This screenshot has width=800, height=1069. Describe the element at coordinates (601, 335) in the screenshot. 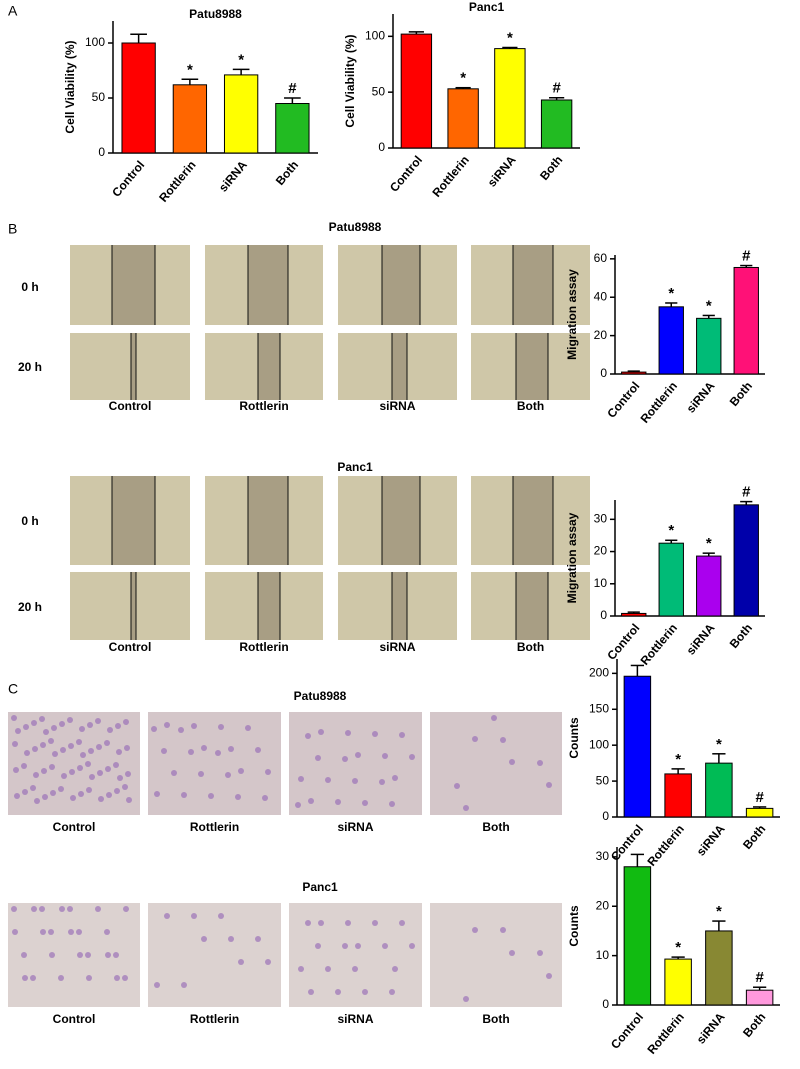

I see `y-tick-label: 20` at that location.